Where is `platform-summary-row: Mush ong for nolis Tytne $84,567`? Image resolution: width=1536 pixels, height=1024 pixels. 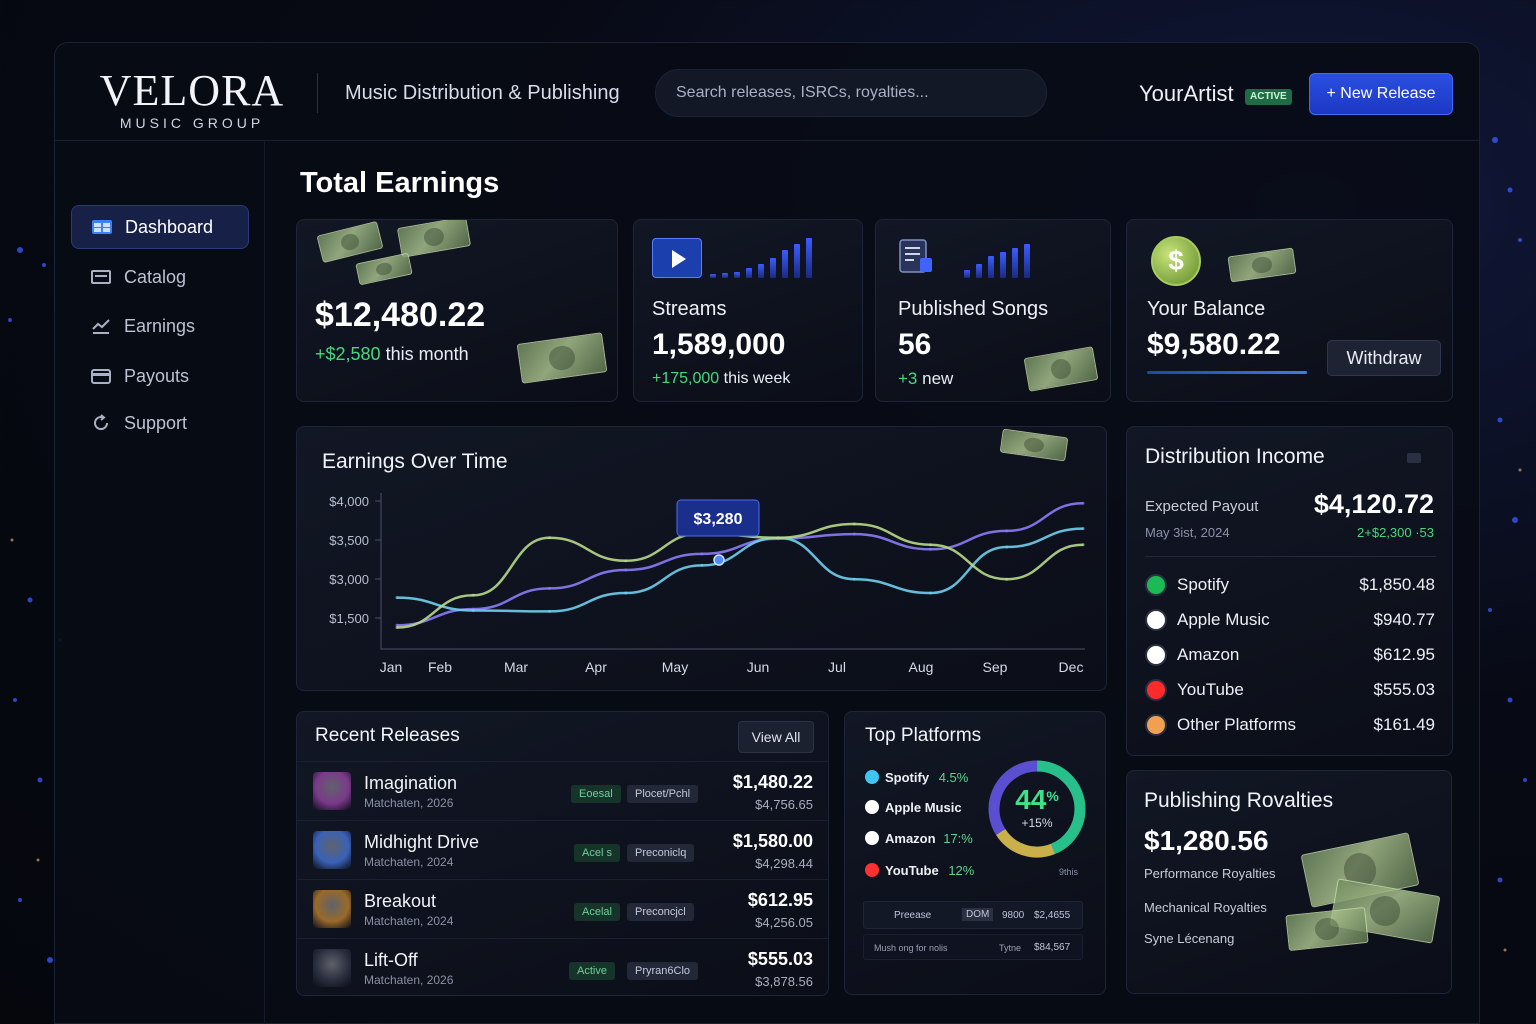 platform-summary-row: Mush ong for nolis Tytne $84,567 is located at coordinates (973, 947).